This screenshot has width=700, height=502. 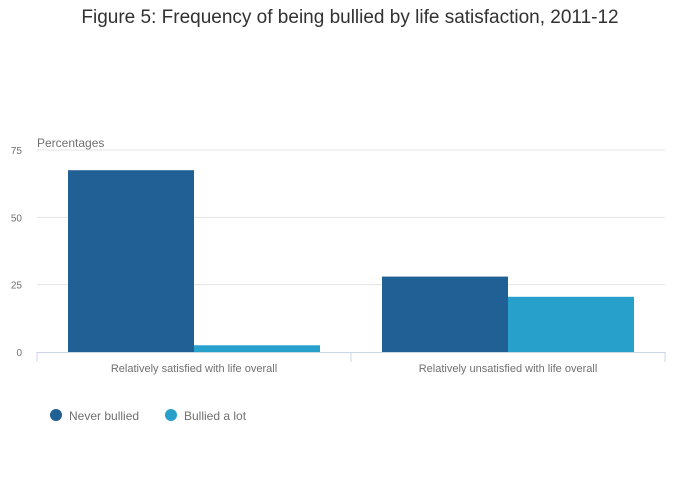 What do you see at coordinates (70, 143) in the screenshot?
I see `y-axis-label: Percentages` at bounding box center [70, 143].